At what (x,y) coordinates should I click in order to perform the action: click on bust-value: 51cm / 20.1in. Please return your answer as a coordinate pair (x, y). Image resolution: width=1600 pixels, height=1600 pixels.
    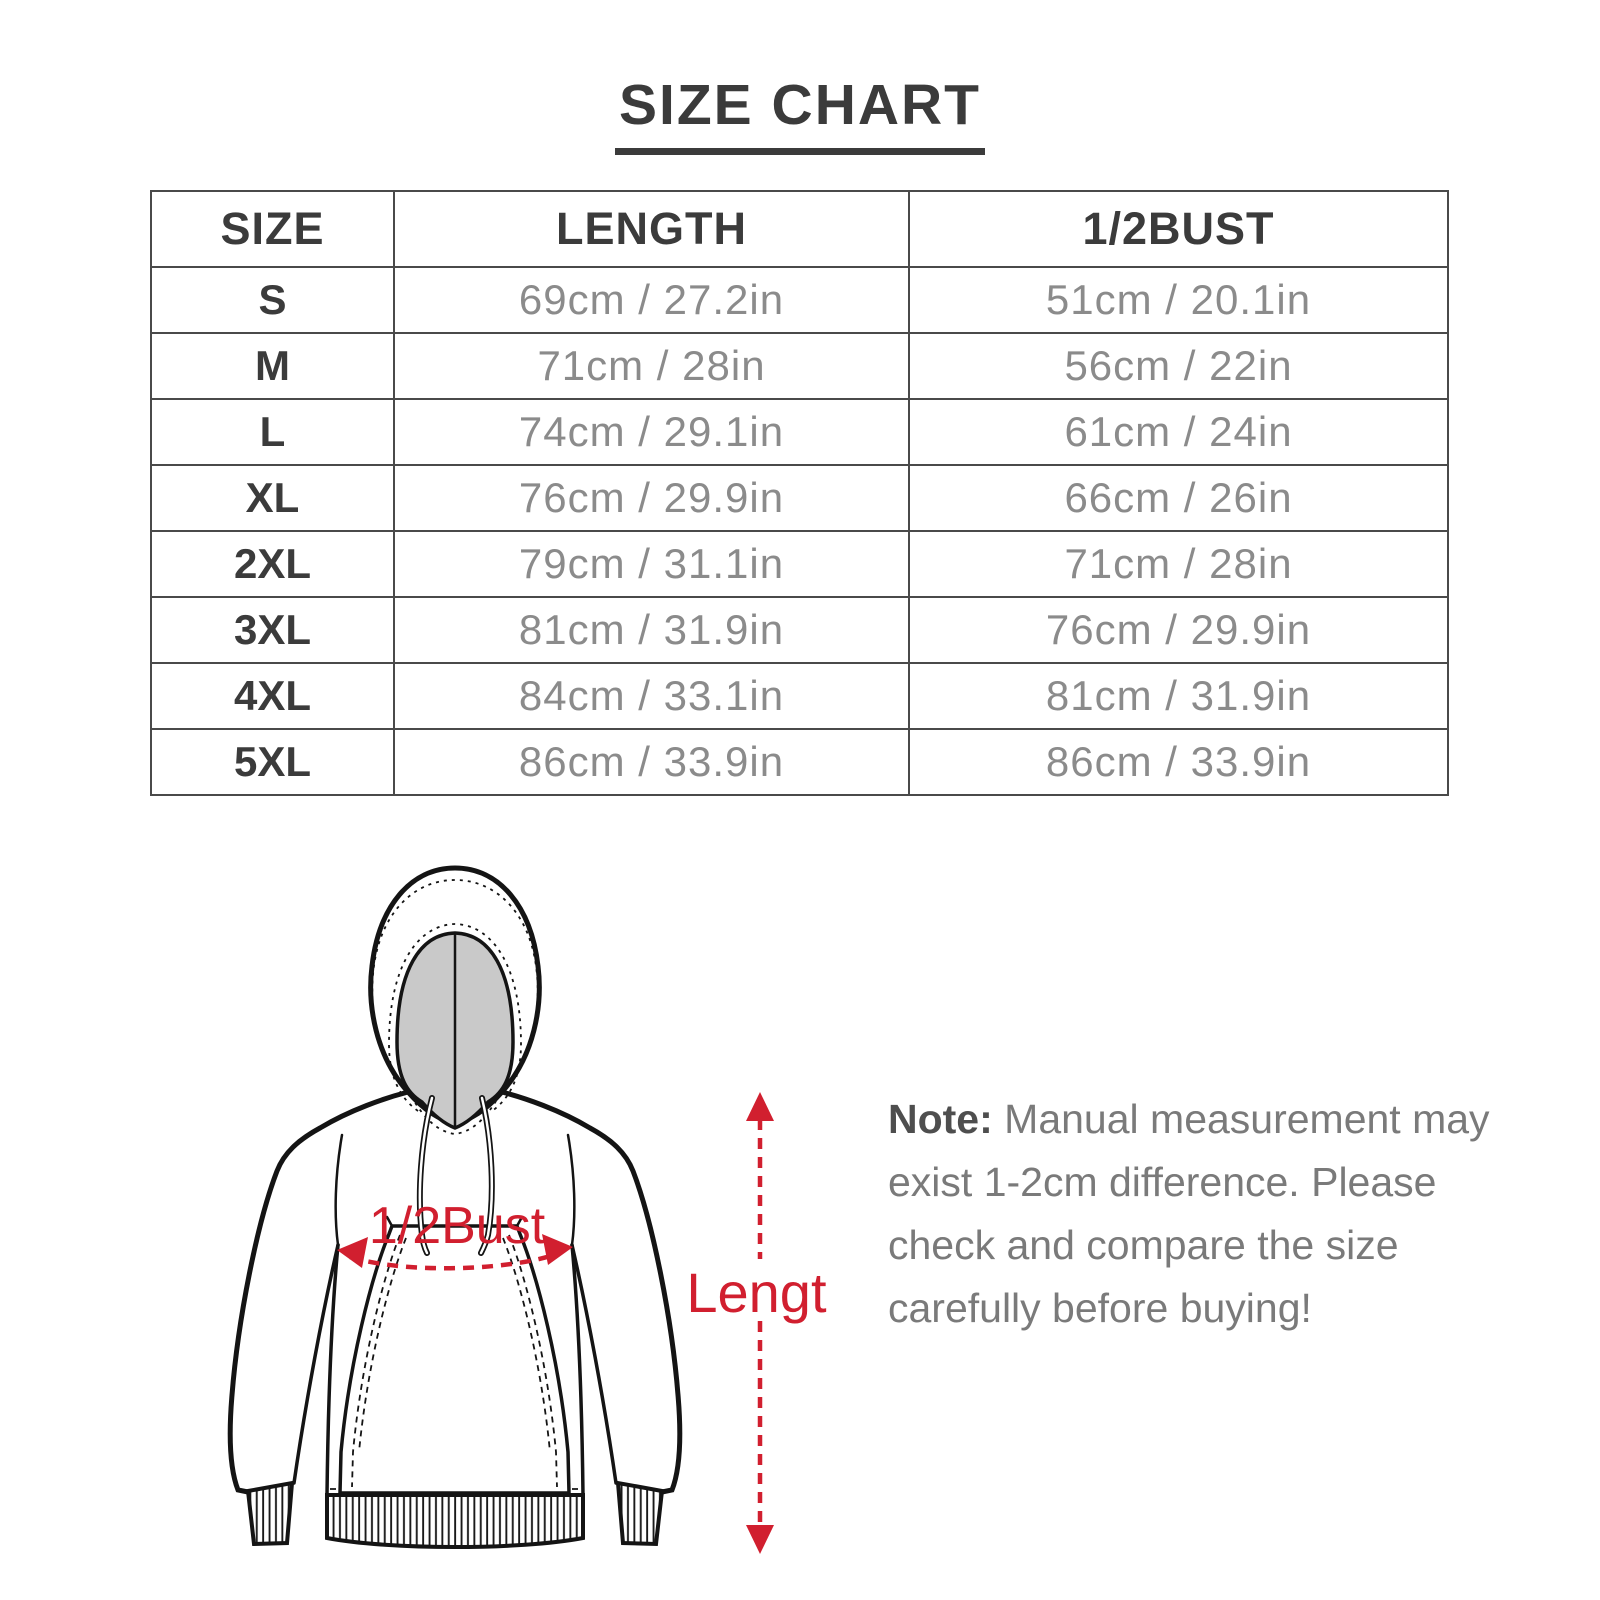
    Looking at the image, I should click on (1178, 300).